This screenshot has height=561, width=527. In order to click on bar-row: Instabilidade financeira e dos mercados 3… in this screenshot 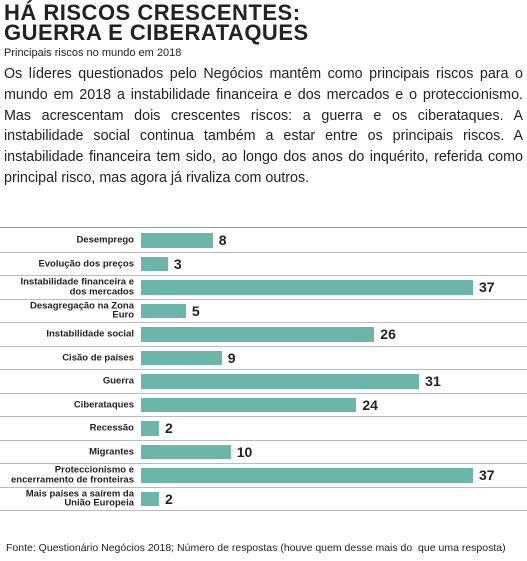, I will do `click(263, 288)`.